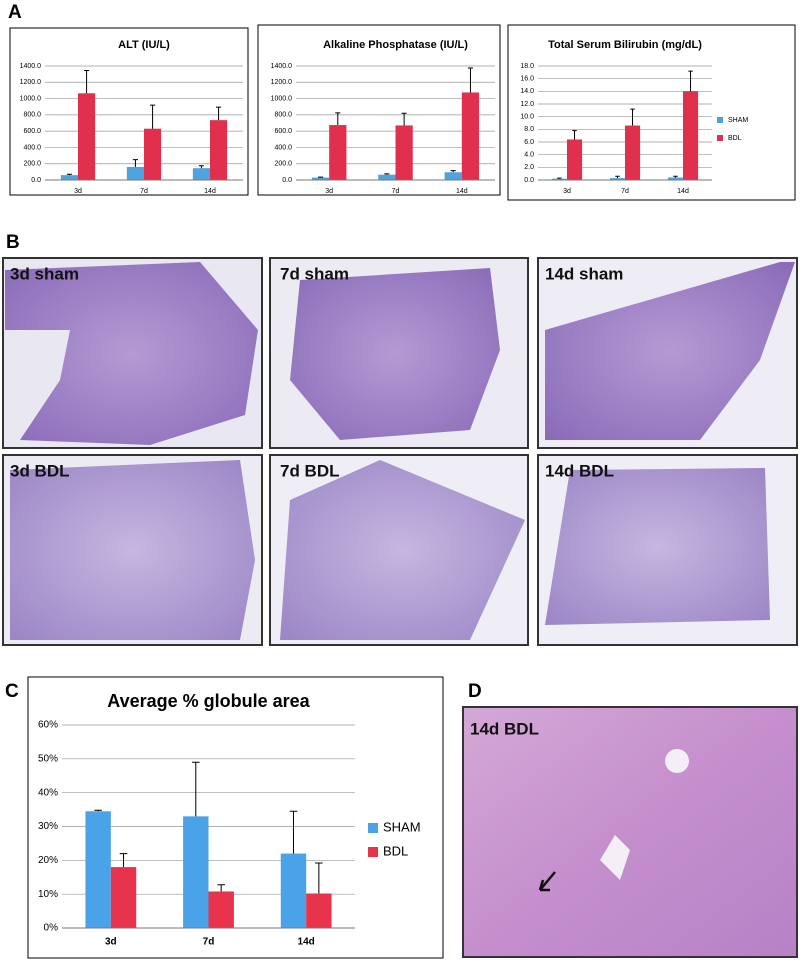  What do you see at coordinates (48, 826) in the screenshot?
I see `y-tick-label: 30%` at bounding box center [48, 826].